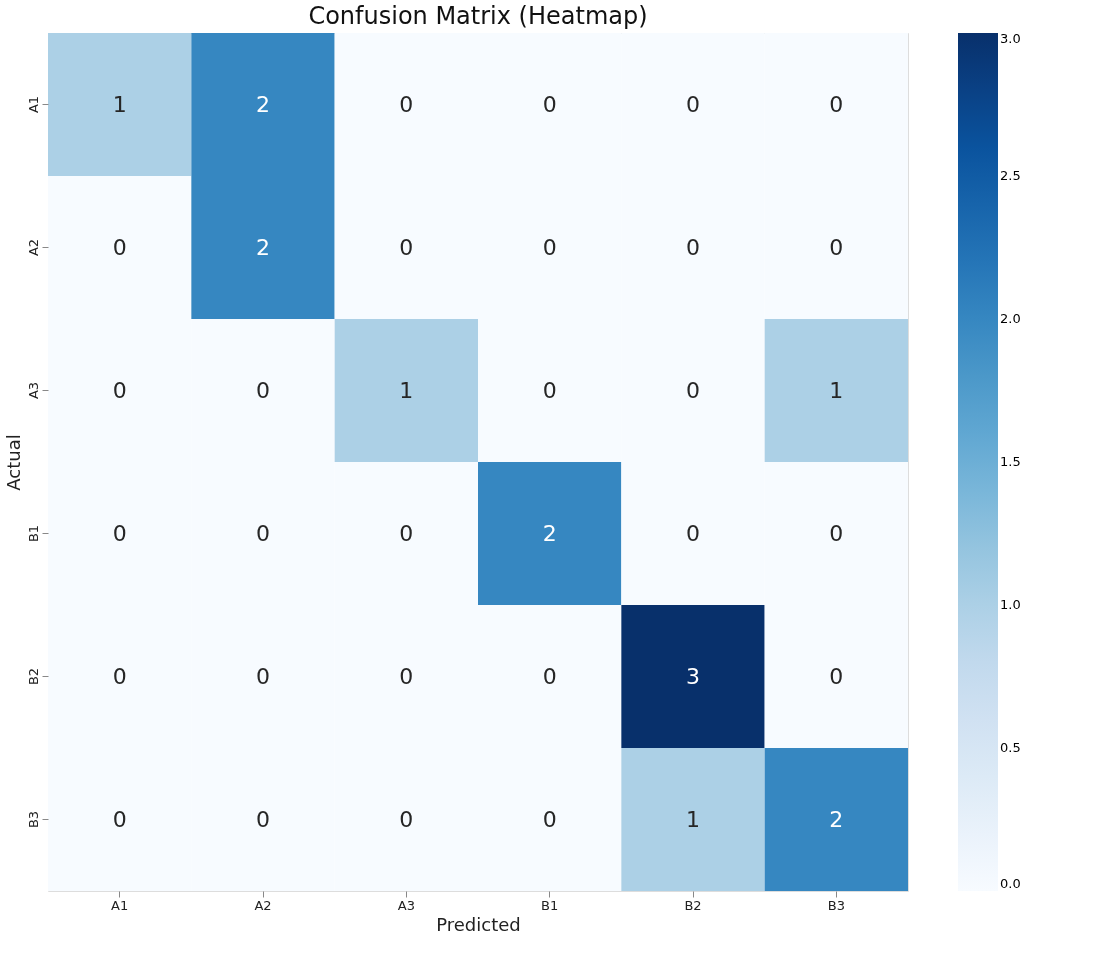  I want to click on x-tick-label: A1, so click(120, 905).